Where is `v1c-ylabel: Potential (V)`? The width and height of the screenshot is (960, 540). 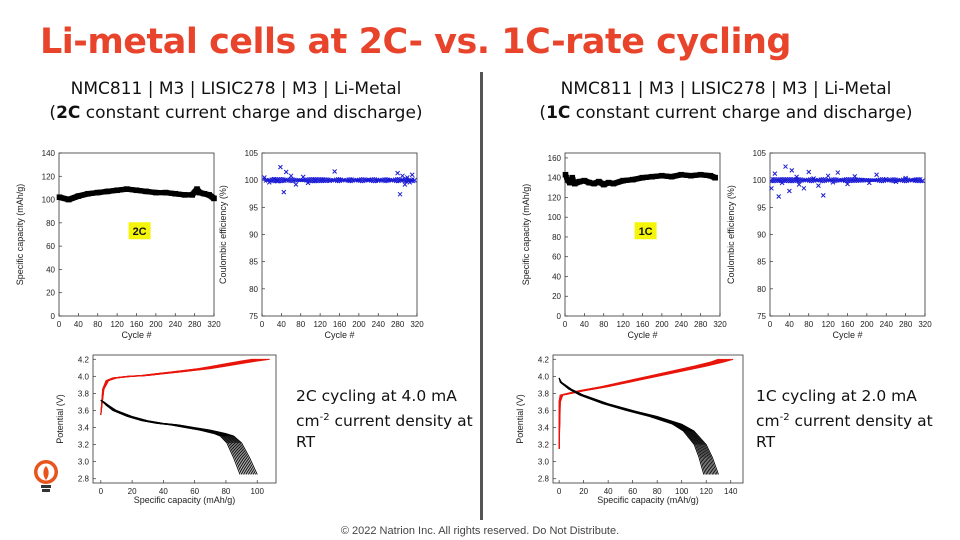 v1c-ylabel: Potential (V) is located at coordinates (520, 419).